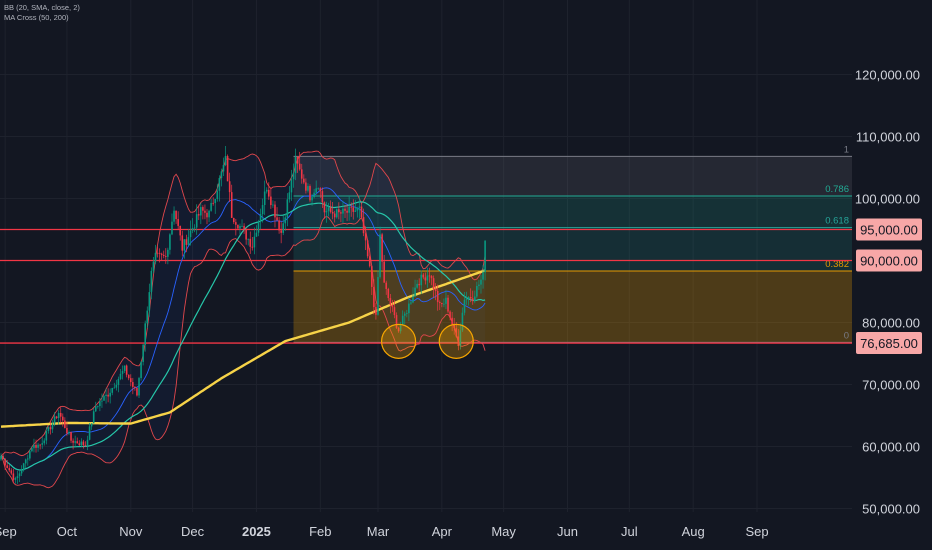 This screenshot has width=932, height=550. I want to click on price-axis-tick-label: 60,000.00, so click(891, 447).